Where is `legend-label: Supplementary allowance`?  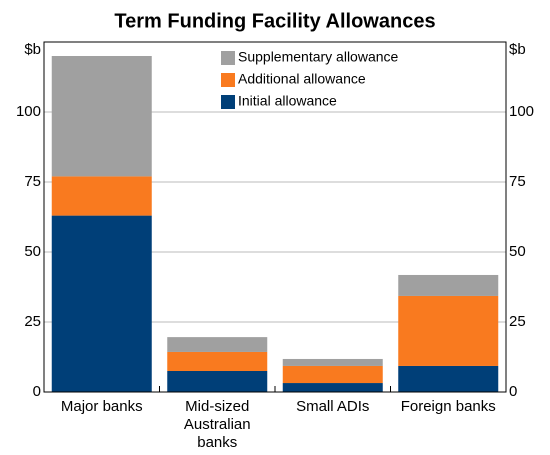
legend-label: Supplementary allowance is located at coordinates (318, 57).